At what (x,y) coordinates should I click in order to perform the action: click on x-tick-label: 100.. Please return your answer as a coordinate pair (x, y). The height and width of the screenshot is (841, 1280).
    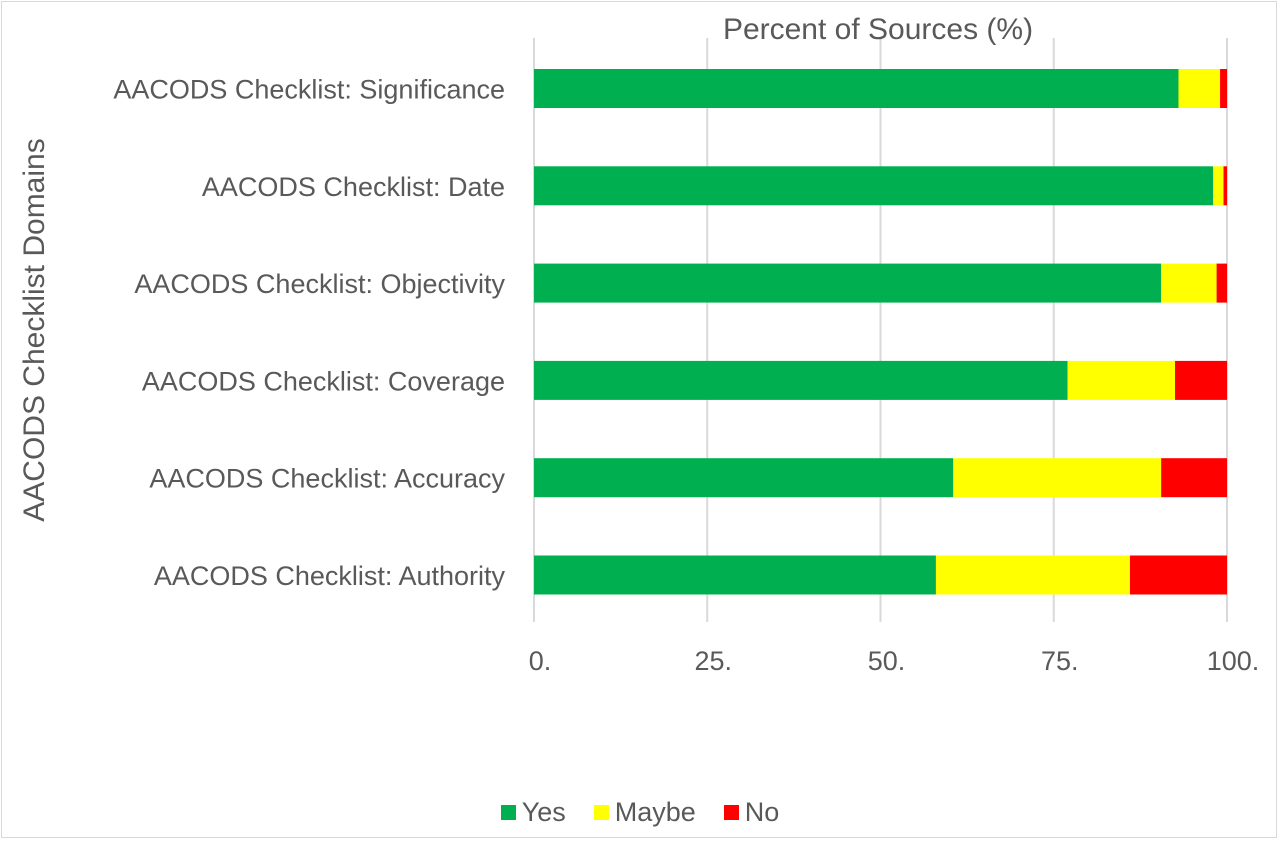
    Looking at the image, I should click on (1233, 661).